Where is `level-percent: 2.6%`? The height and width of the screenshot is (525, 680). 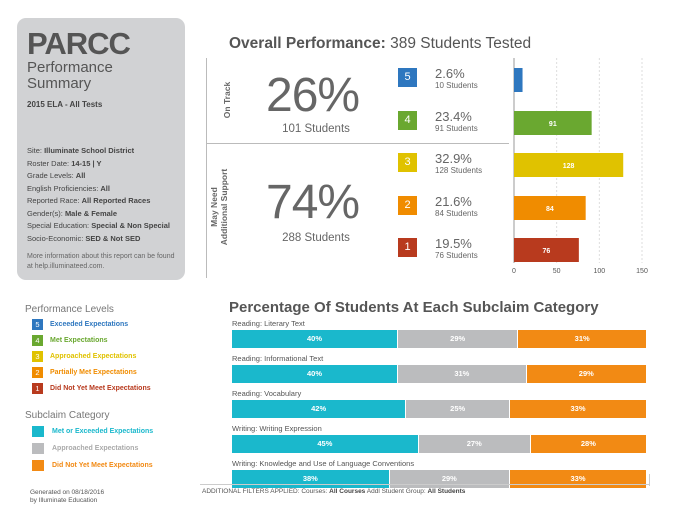
level-percent: 2.6% is located at coordinates (450, 73).